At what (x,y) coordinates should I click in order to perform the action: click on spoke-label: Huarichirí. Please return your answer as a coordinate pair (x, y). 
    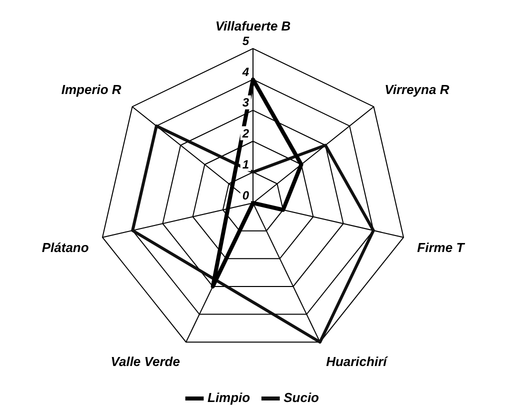
    Looking at the image, I should click on (357, 362).